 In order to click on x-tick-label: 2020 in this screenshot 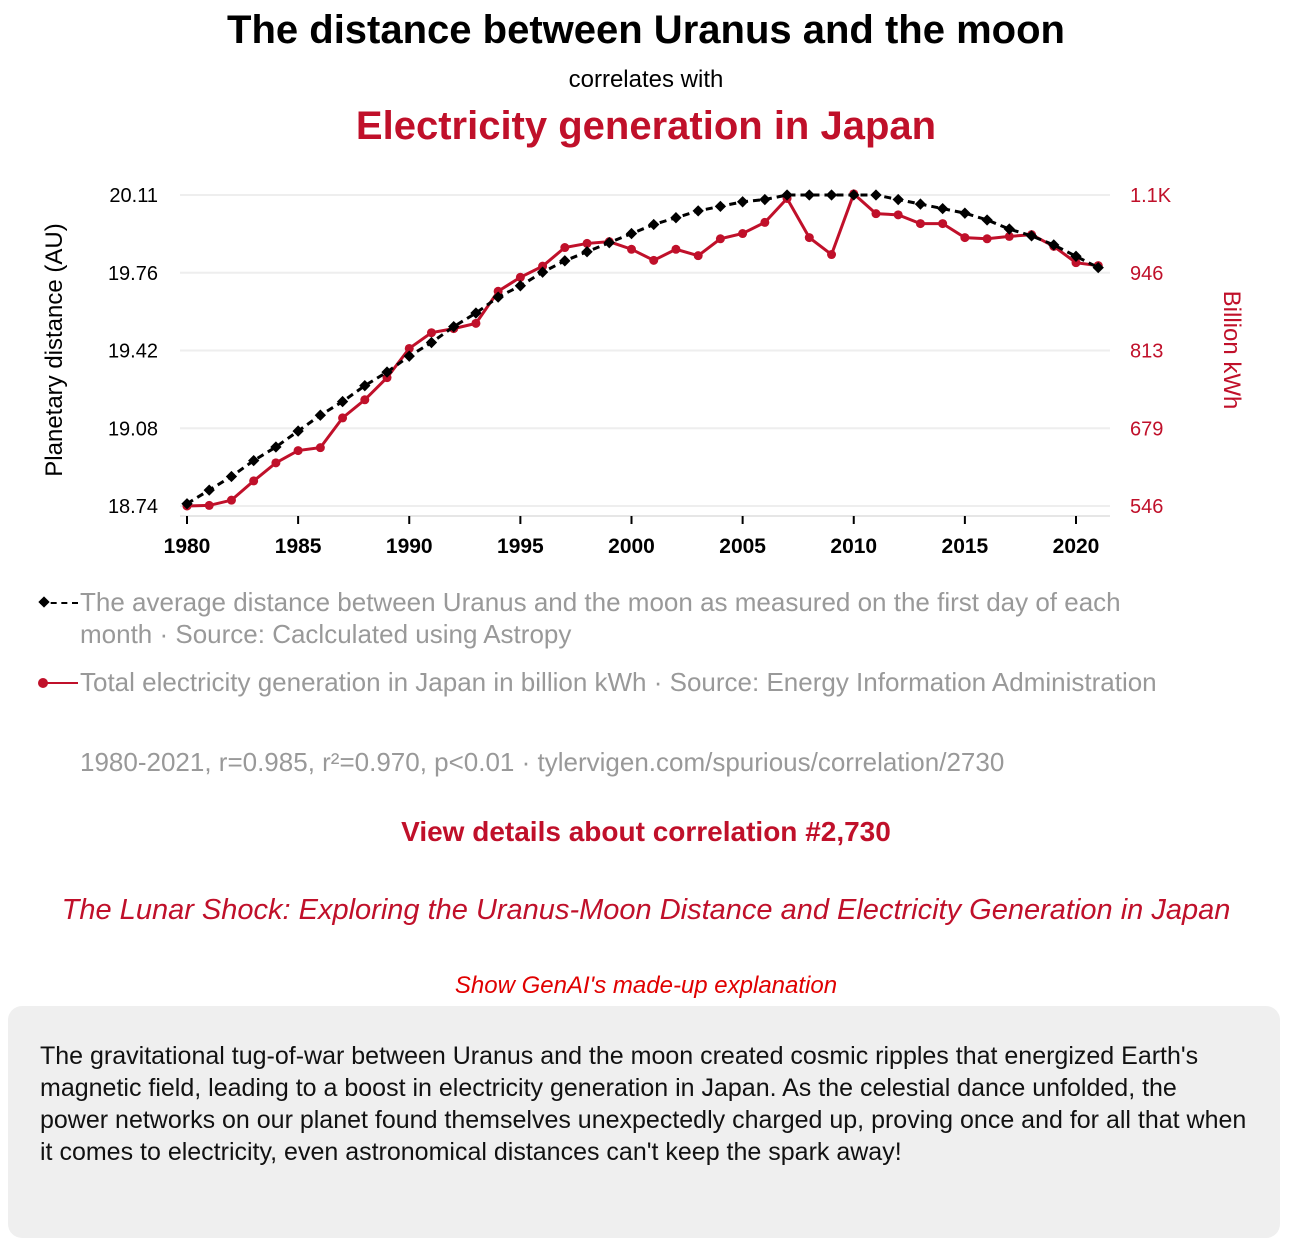, I will do `click(1076, 546)`.